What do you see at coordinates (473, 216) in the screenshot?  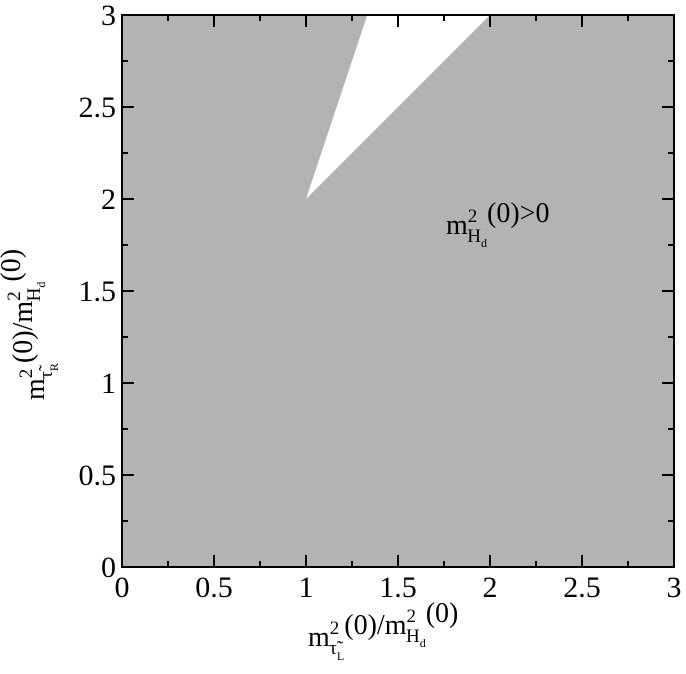 I see `annotation-part: 2` at bounding box center [473, 216].